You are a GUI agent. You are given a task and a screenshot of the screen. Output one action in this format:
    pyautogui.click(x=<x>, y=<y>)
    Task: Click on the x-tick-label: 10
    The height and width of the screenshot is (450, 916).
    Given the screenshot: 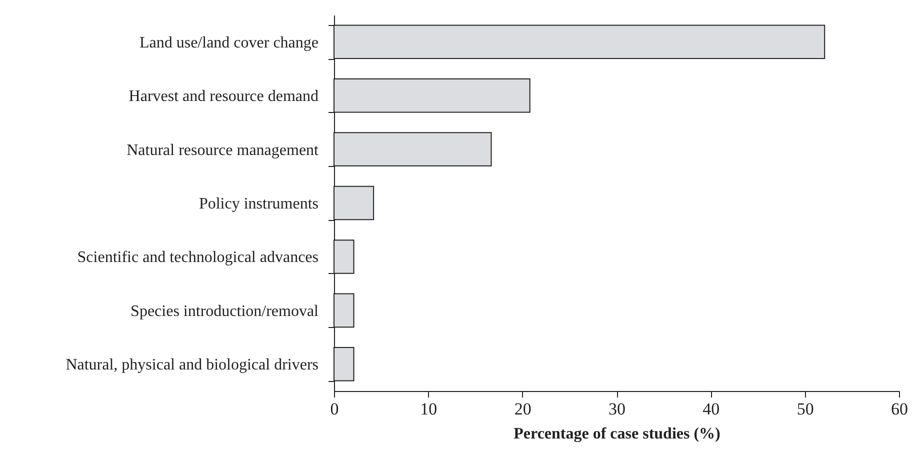 What is the action you would take?
    pyautogui.click(x=429, y=409)
    